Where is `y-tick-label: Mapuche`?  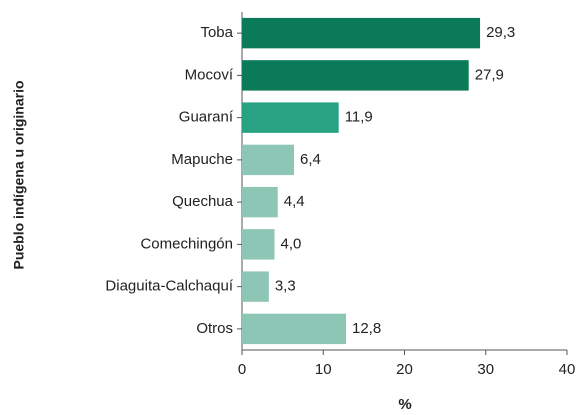 y-tick-label: Mapuche is located at coordinates (202, 159).